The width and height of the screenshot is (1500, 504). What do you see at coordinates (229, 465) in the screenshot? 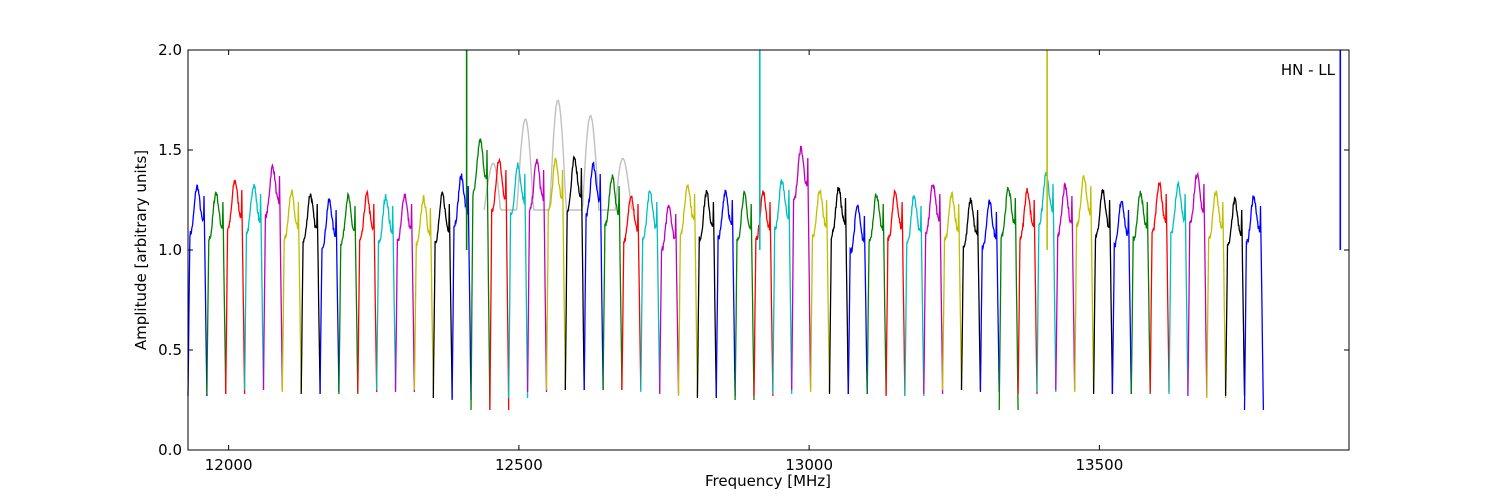
I see `x-tick-label: 12000` at bounding box center [229, 465].